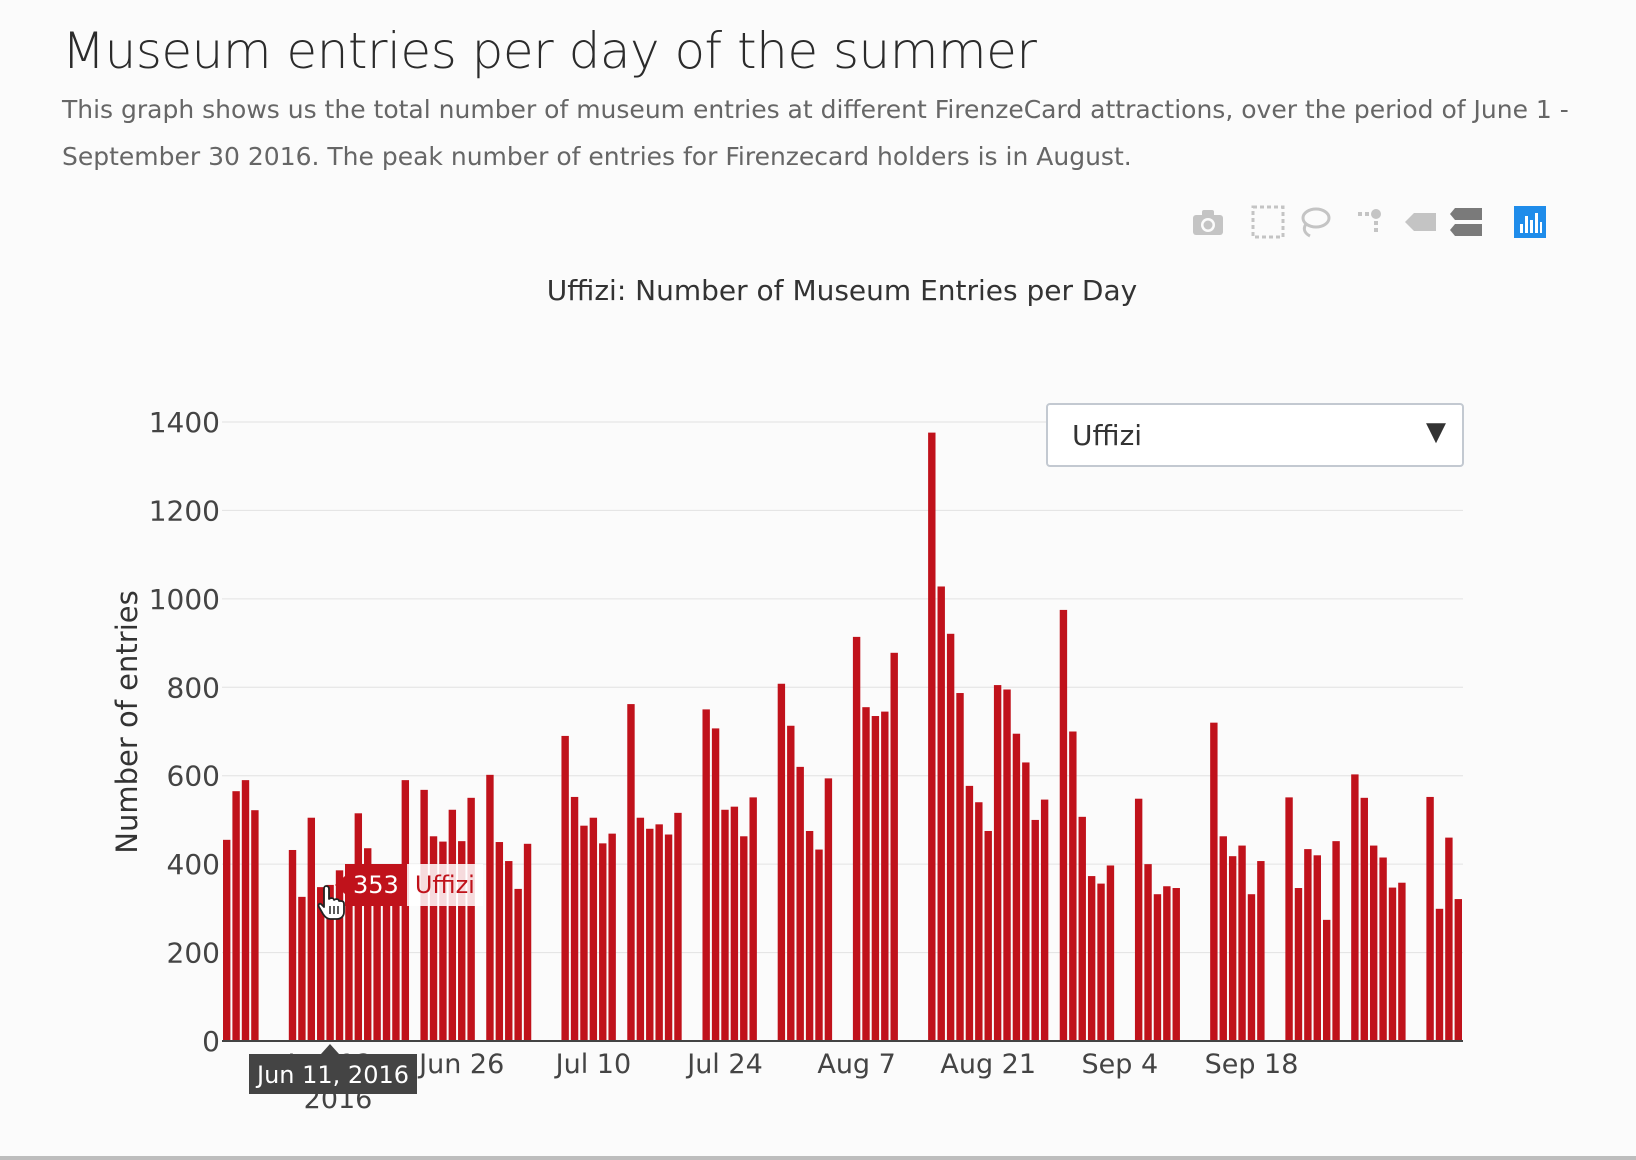  What do you see at coordinates (1268, 222) in the screenshot?
I see `box-select-icon` at bounding box center [1268, 222].